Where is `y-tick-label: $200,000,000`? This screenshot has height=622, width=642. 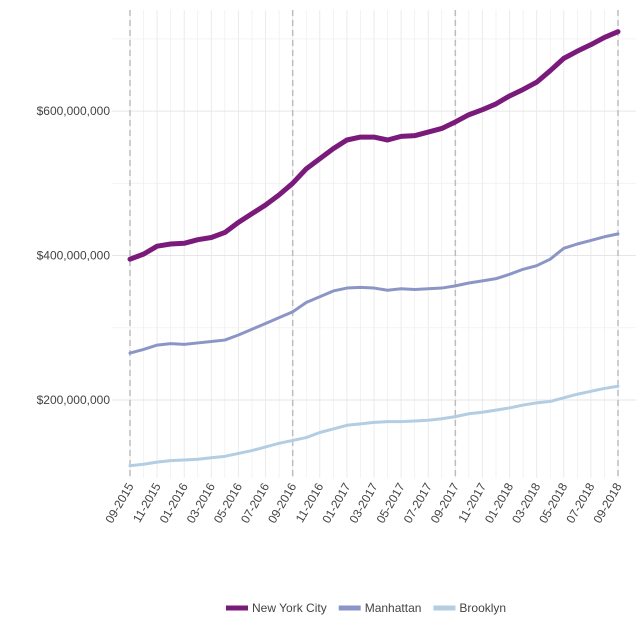 y-tick-label: $200,000,000 is located at coordinates (74, 400).